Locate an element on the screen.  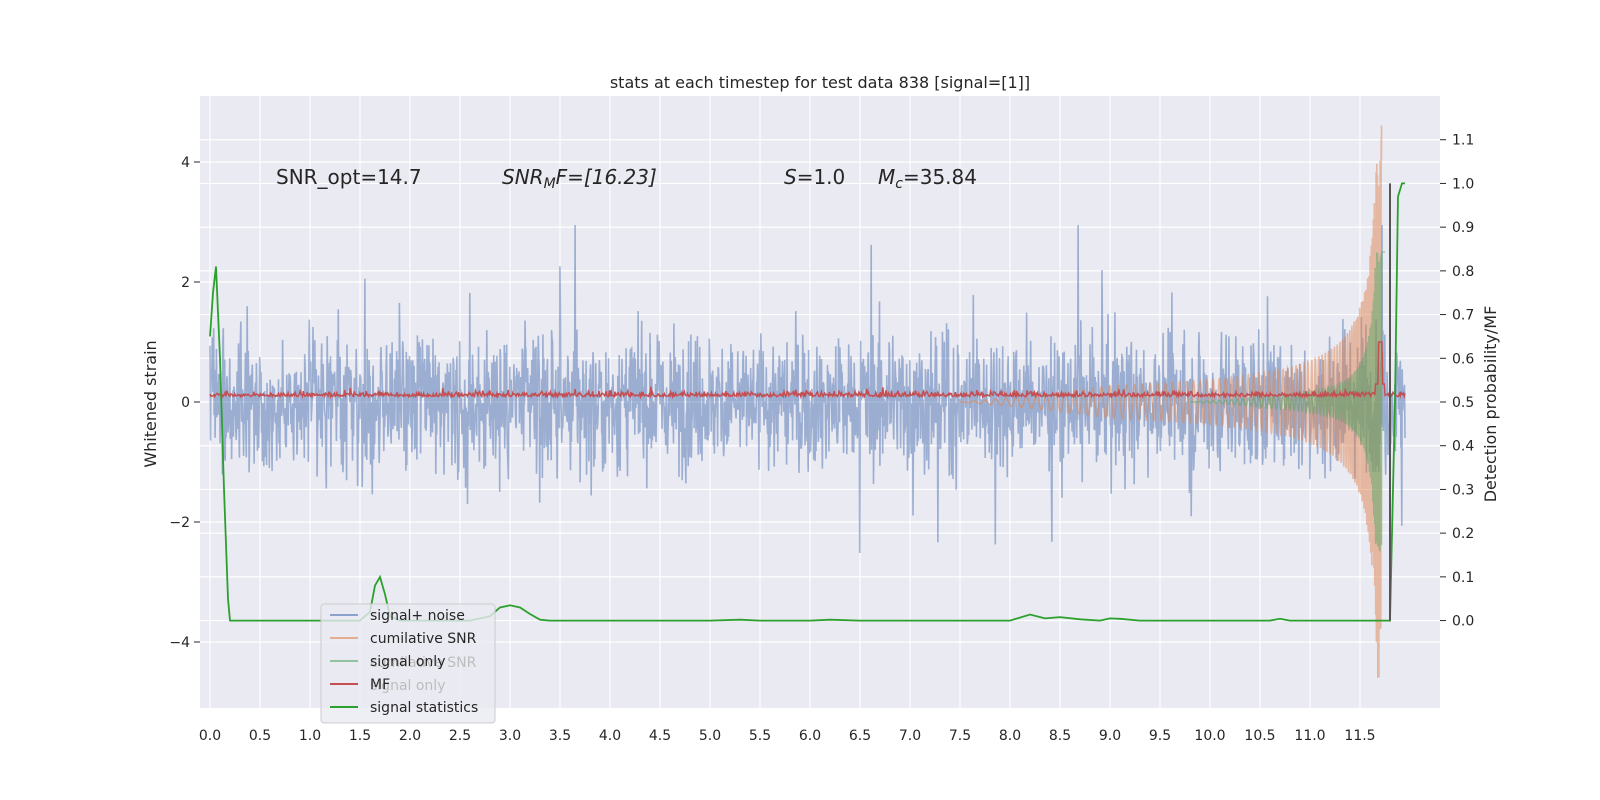
x-tick-label: 9.0 is located at coordinates (1110, 736).